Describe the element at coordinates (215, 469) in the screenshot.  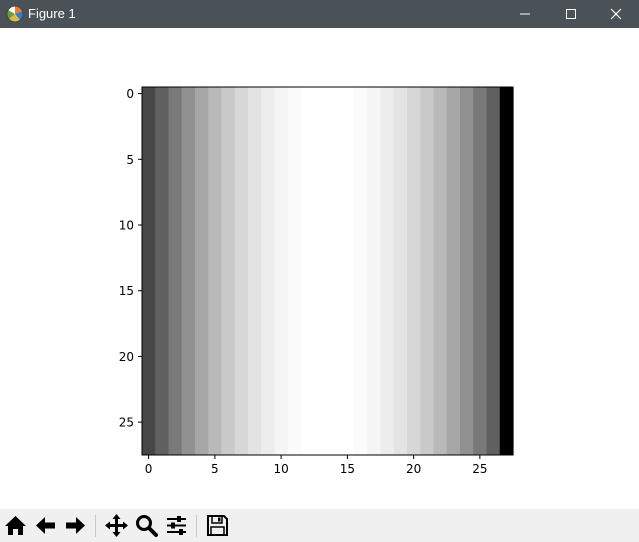
I see `x-tick-label: 5` at that location.